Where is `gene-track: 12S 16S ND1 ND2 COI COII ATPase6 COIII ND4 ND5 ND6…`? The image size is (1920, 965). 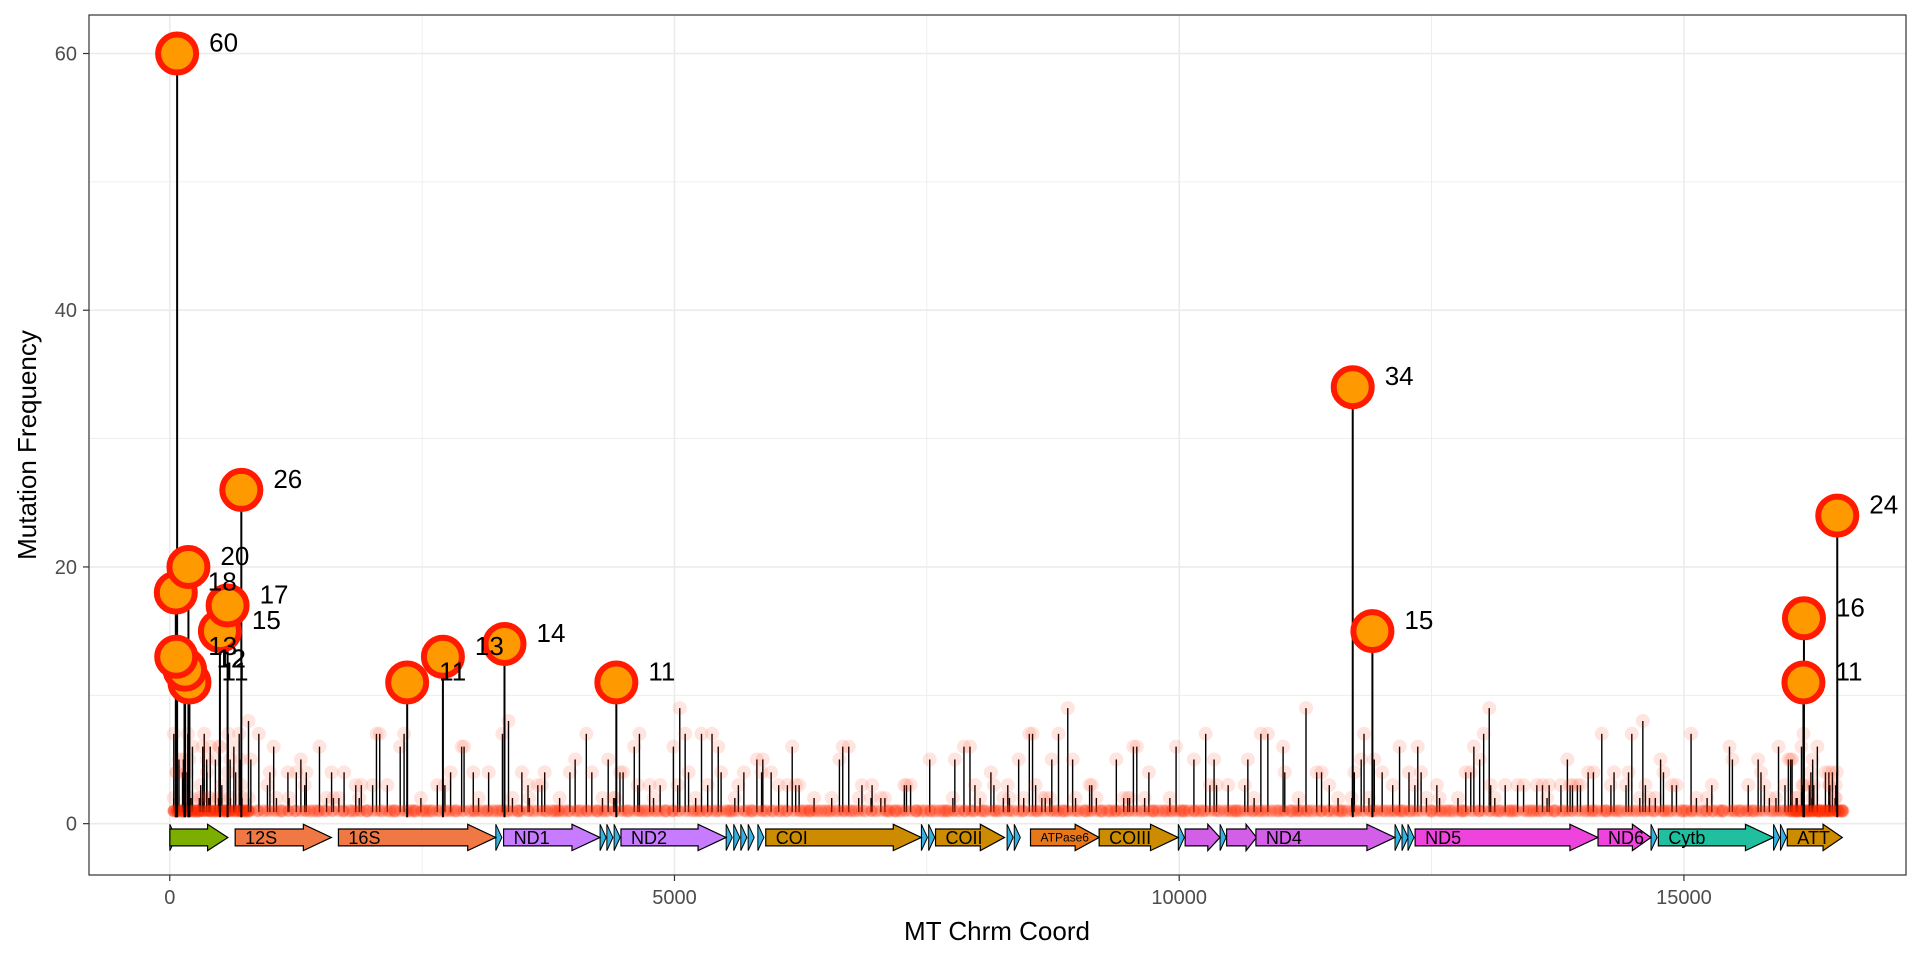
gene-track: 12S 16S ND1 ND2 COI COII ATPase6 COIII ND4 ND5 ND6… is located at coordinates (1006, 837).